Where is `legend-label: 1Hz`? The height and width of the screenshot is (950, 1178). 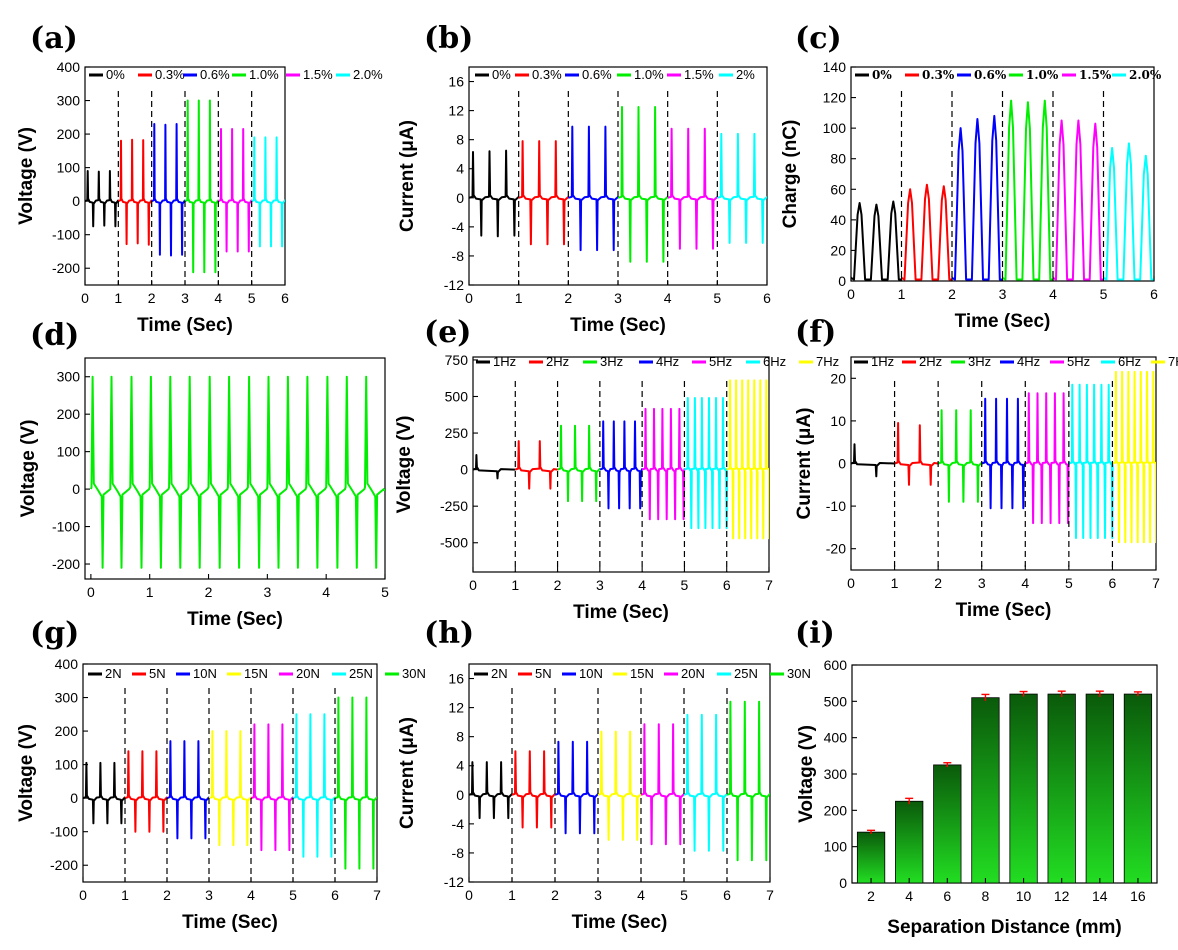 legend-label: 1Hz is located at coordinates (504, 361).